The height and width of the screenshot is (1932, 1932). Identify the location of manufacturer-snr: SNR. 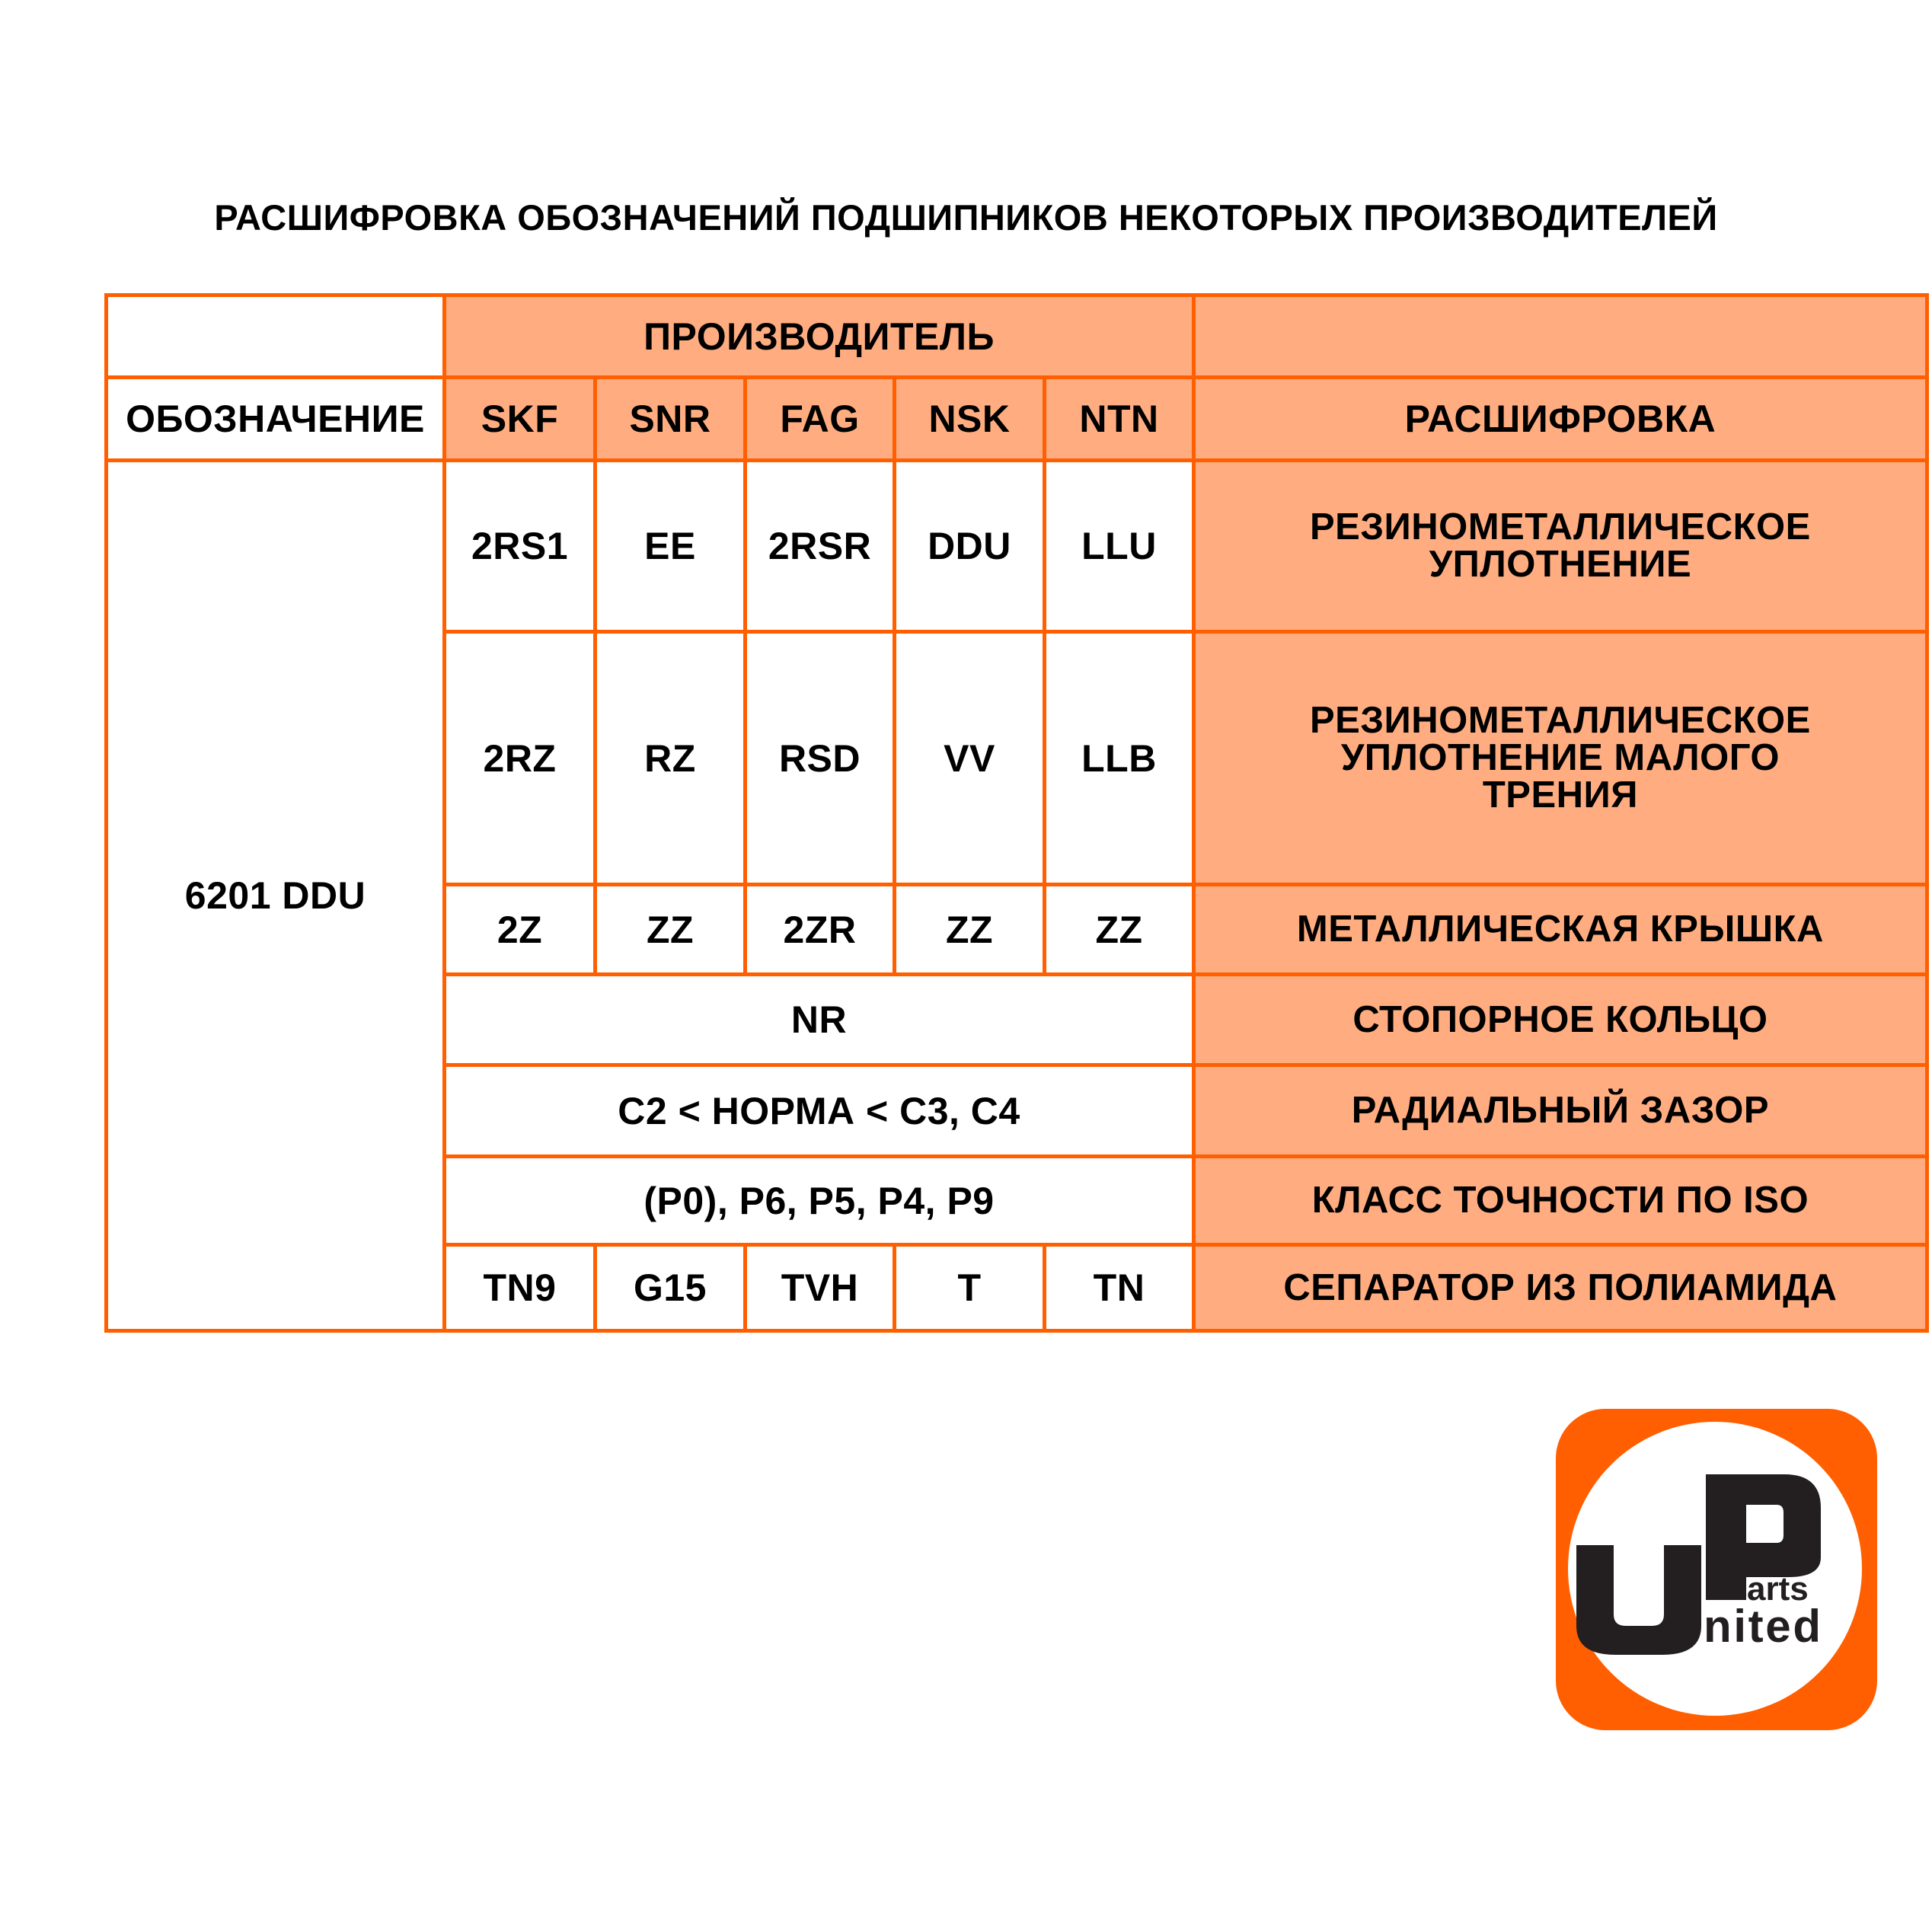
(670, 418).